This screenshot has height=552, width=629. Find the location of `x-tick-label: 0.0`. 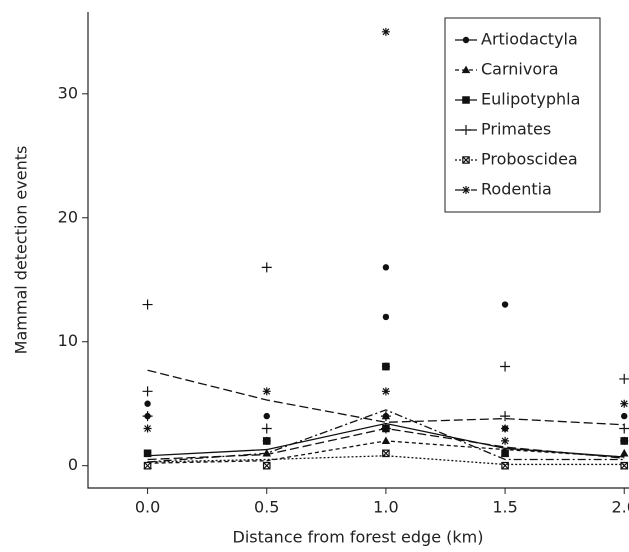

x-tick-label: 0.0 is located at coordinates (147, 507).